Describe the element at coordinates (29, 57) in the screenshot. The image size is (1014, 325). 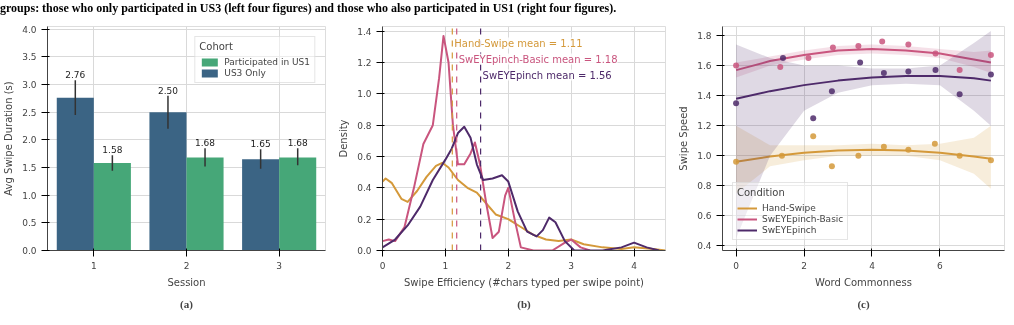
I see `y-tick-label: 3.5` at that location.